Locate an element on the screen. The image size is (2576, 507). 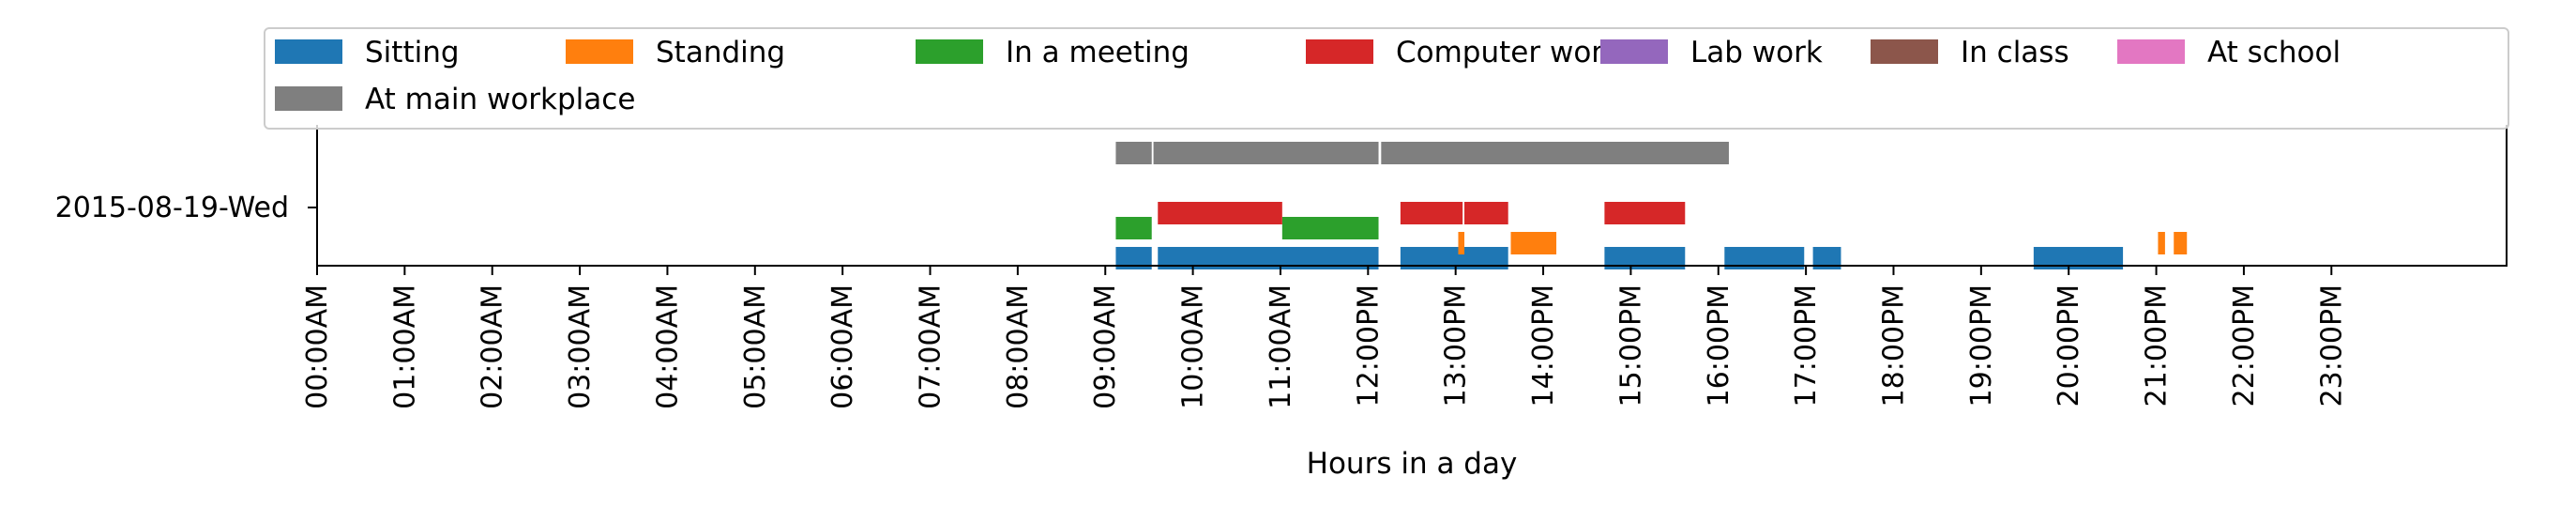
legend-swatch-sitting is located at coordinates (308, 52).